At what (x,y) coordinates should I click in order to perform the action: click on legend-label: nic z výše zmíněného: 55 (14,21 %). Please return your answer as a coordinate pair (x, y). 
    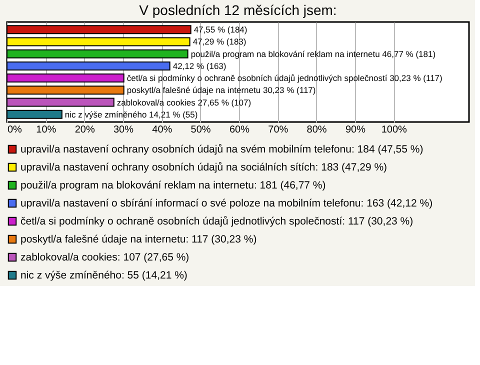
    Looking at the image, I should click on (104, 275).